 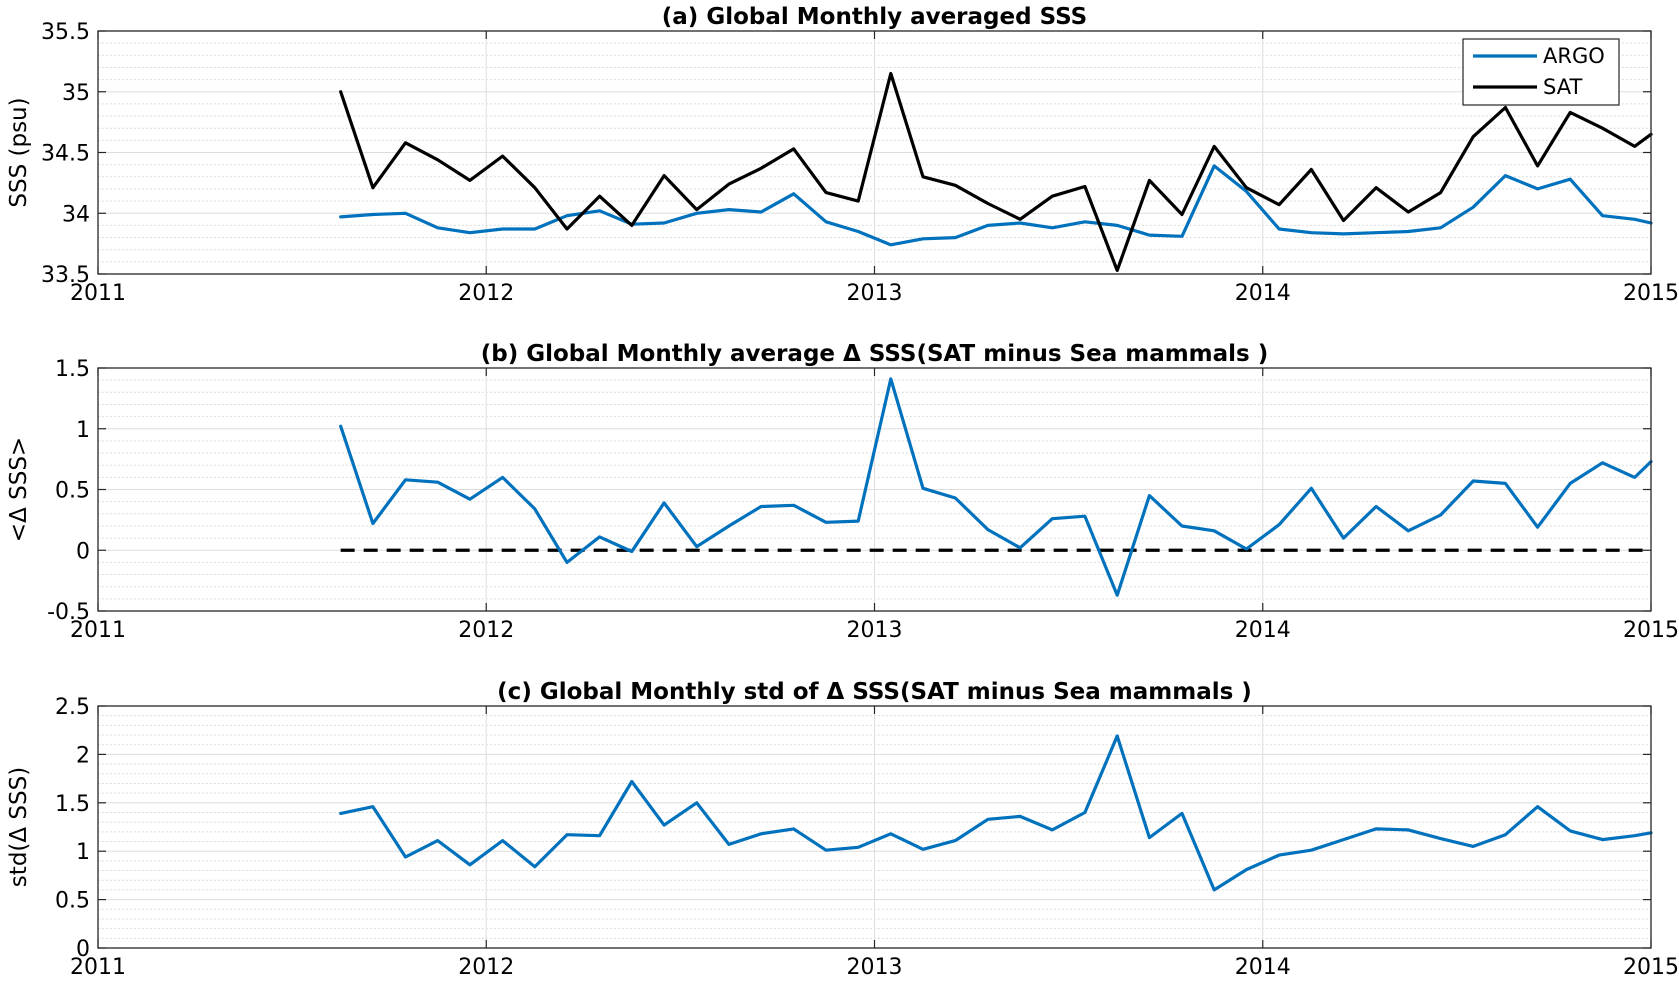 What do you see at coordinates (68, 612) in the screenshot?
I see `y-tick-label: -0.5` at bounding box center [68, 612].